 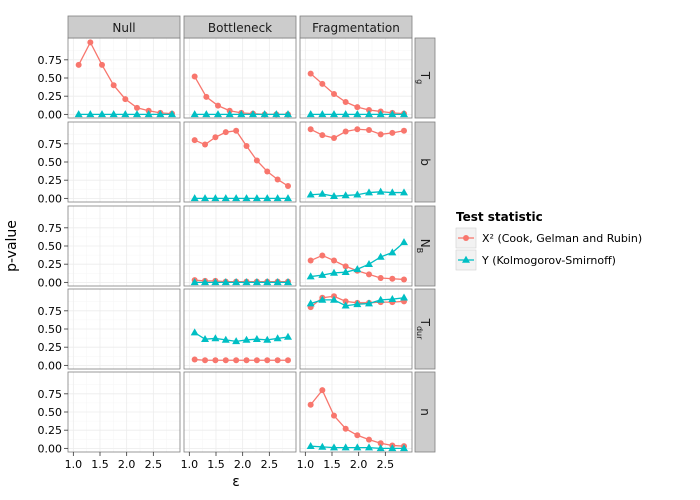 I want to click on legend-key-marker, so click(x=466, y=259).